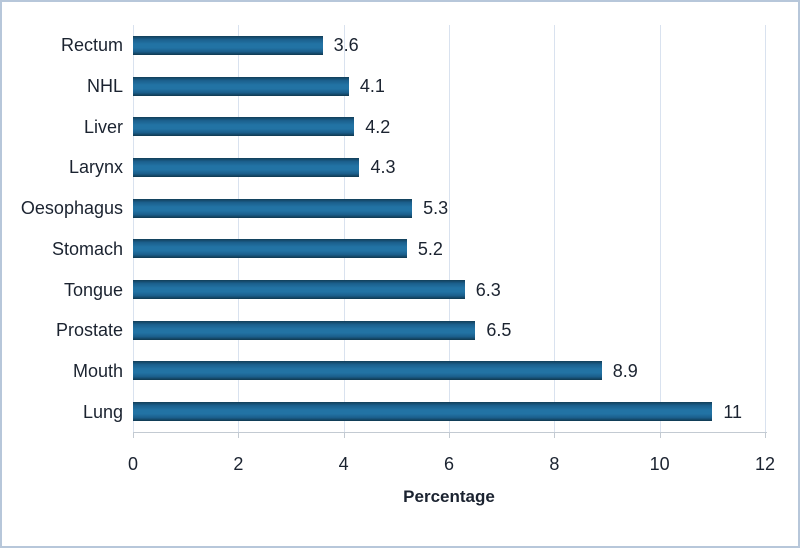 The width and height of the screenshot is (800, 548). Describe the element at coordinates (95, 167) in the screenshot. I see `category-label: Larynx` at that location.